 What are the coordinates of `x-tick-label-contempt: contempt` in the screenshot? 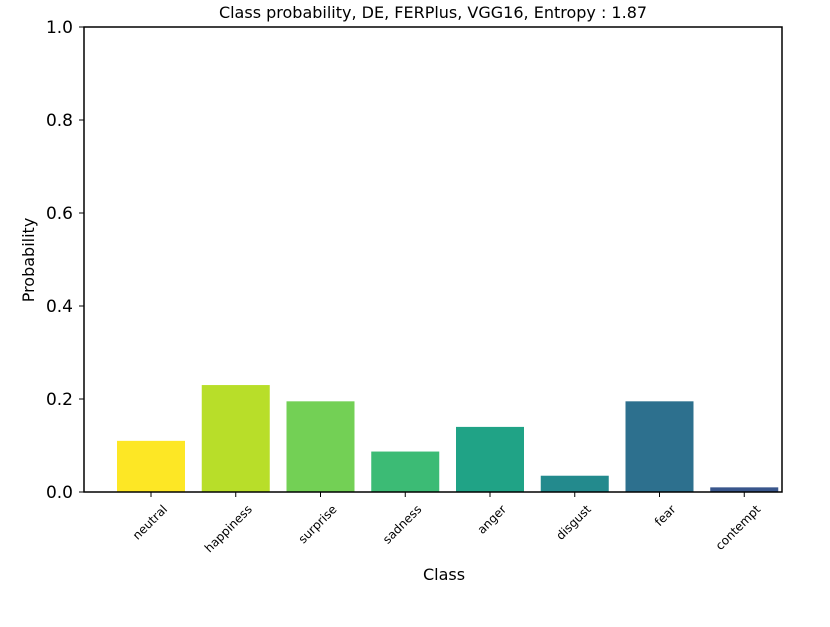 It's located at (738, 527).